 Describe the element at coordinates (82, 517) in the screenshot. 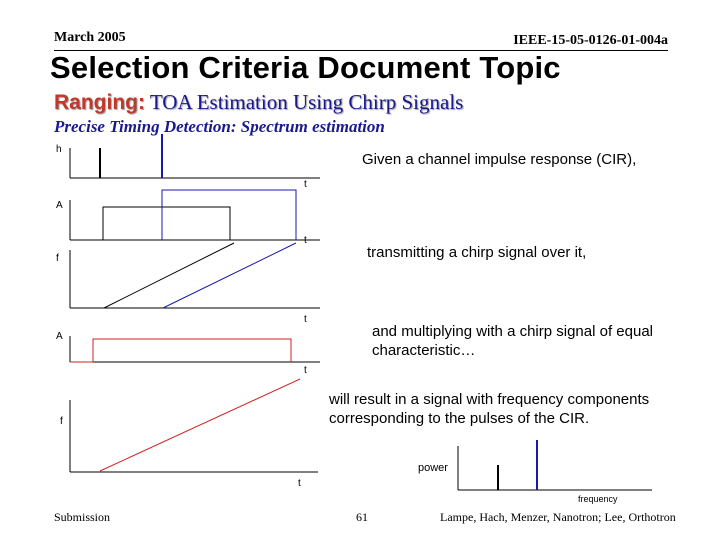

I see `footer-submission: Submission` at that location.